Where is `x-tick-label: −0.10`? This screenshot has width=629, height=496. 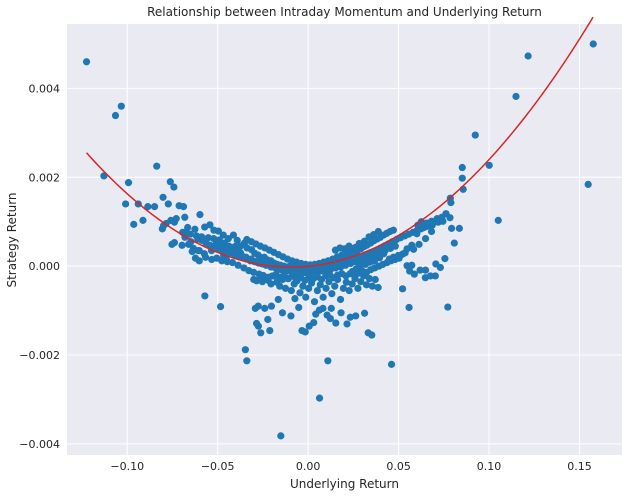
x-tick-label: −0.10 is located at coordinates (127, 466).